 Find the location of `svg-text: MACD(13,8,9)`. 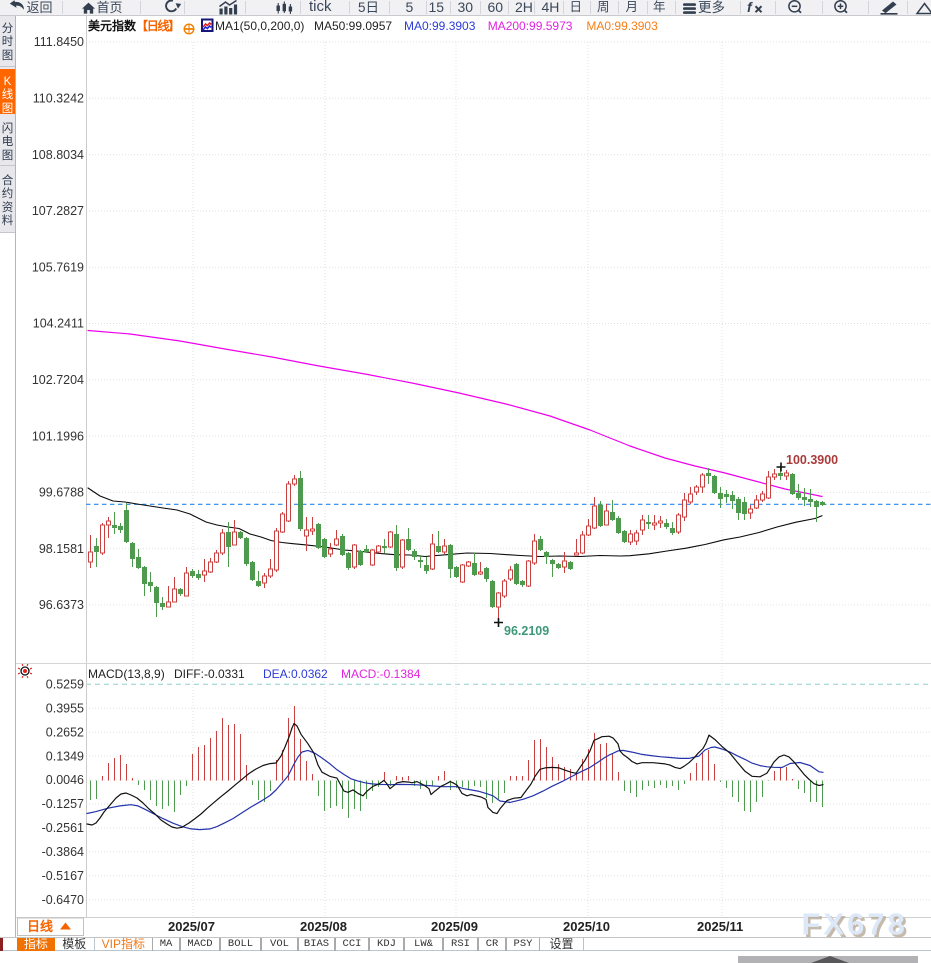

svg-text: MACD(13,8,9) is located at coordinates (126, 674).